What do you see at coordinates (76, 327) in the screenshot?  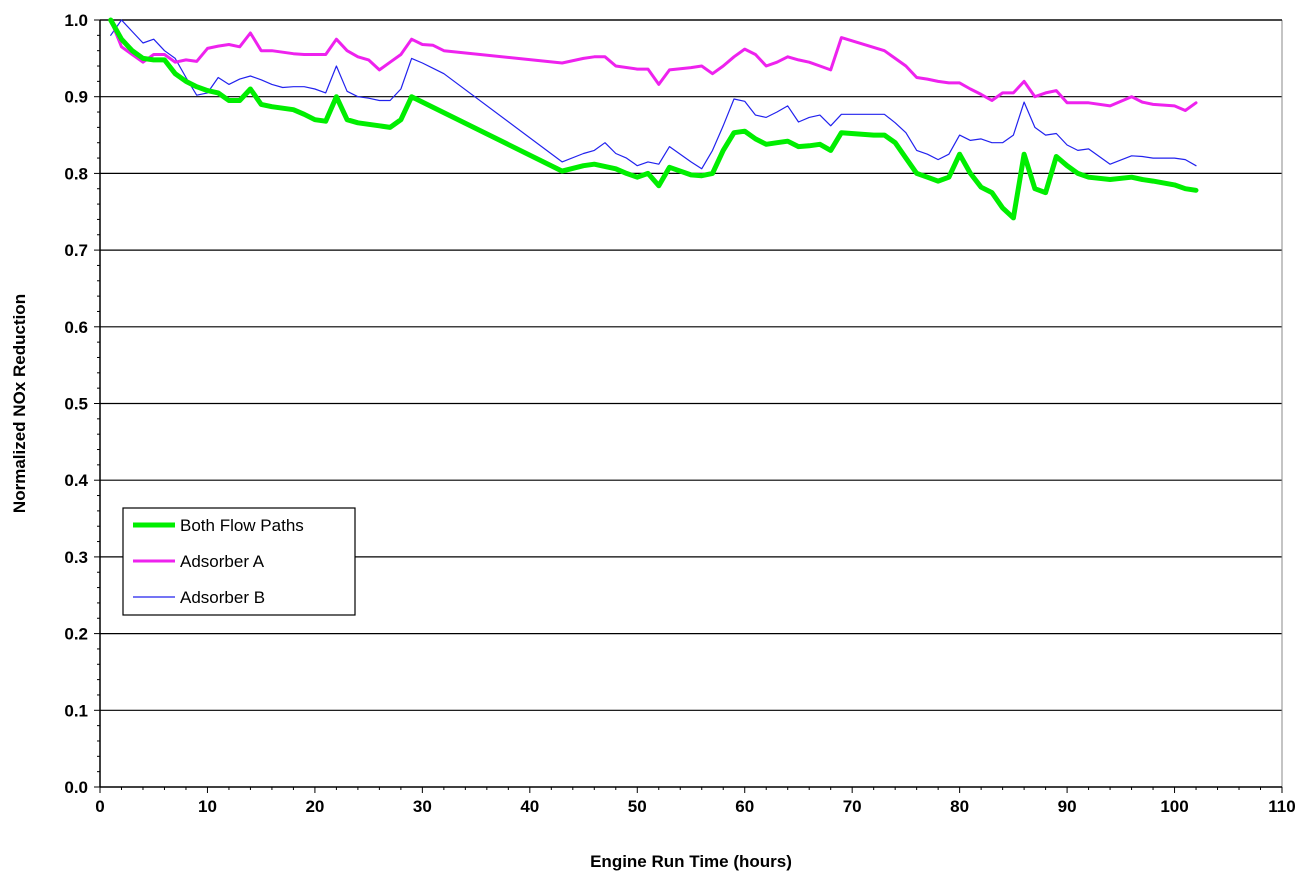 I see `y-tick-label: 0.6` at bounding box center [76, 327].